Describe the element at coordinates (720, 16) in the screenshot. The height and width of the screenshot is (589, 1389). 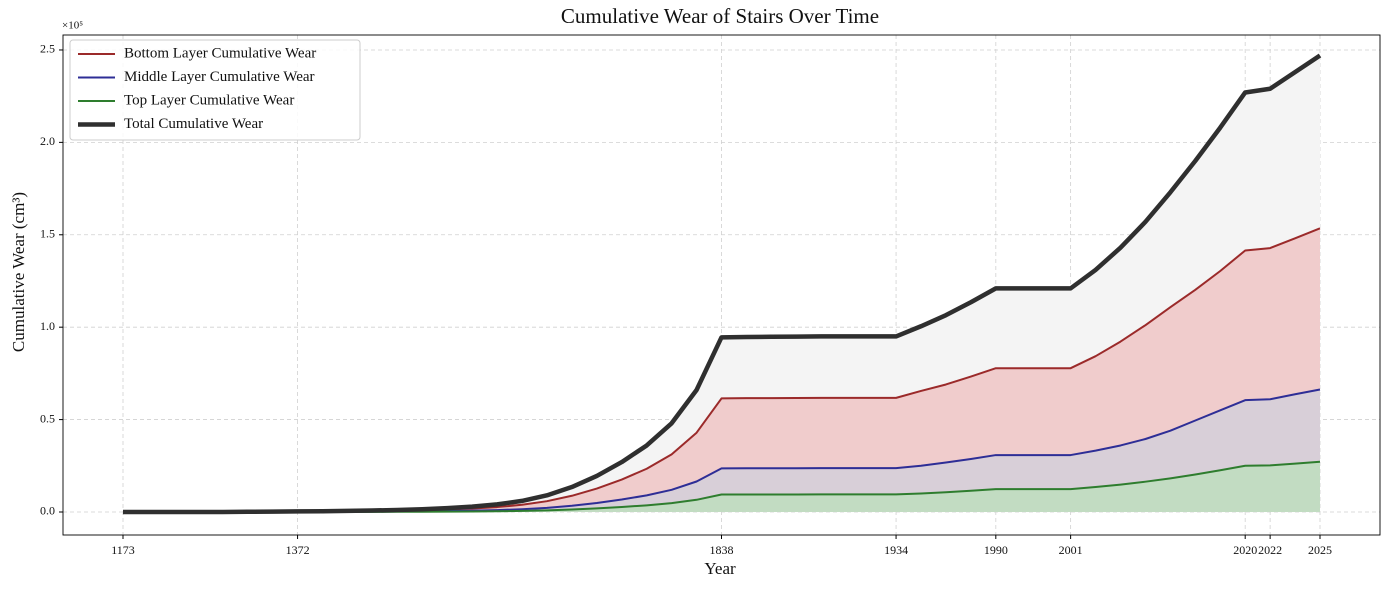
I see `chart-title: Cumulative Wear of Stairs Over Time` at that location.